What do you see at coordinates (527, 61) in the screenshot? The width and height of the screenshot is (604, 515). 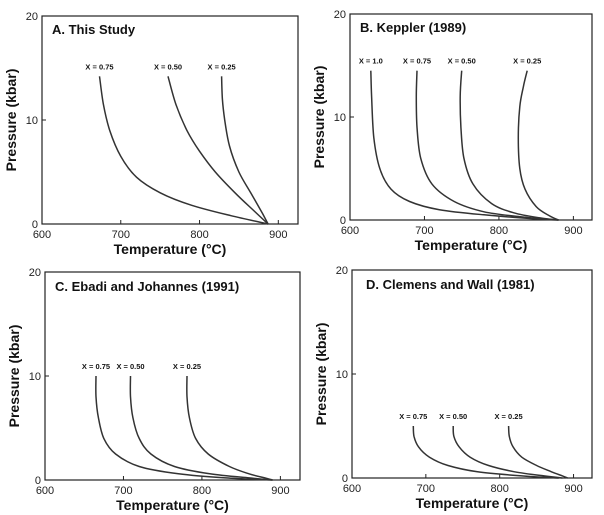 I see `series-label-4: X = 0.25` at bounding box center [527, 61].